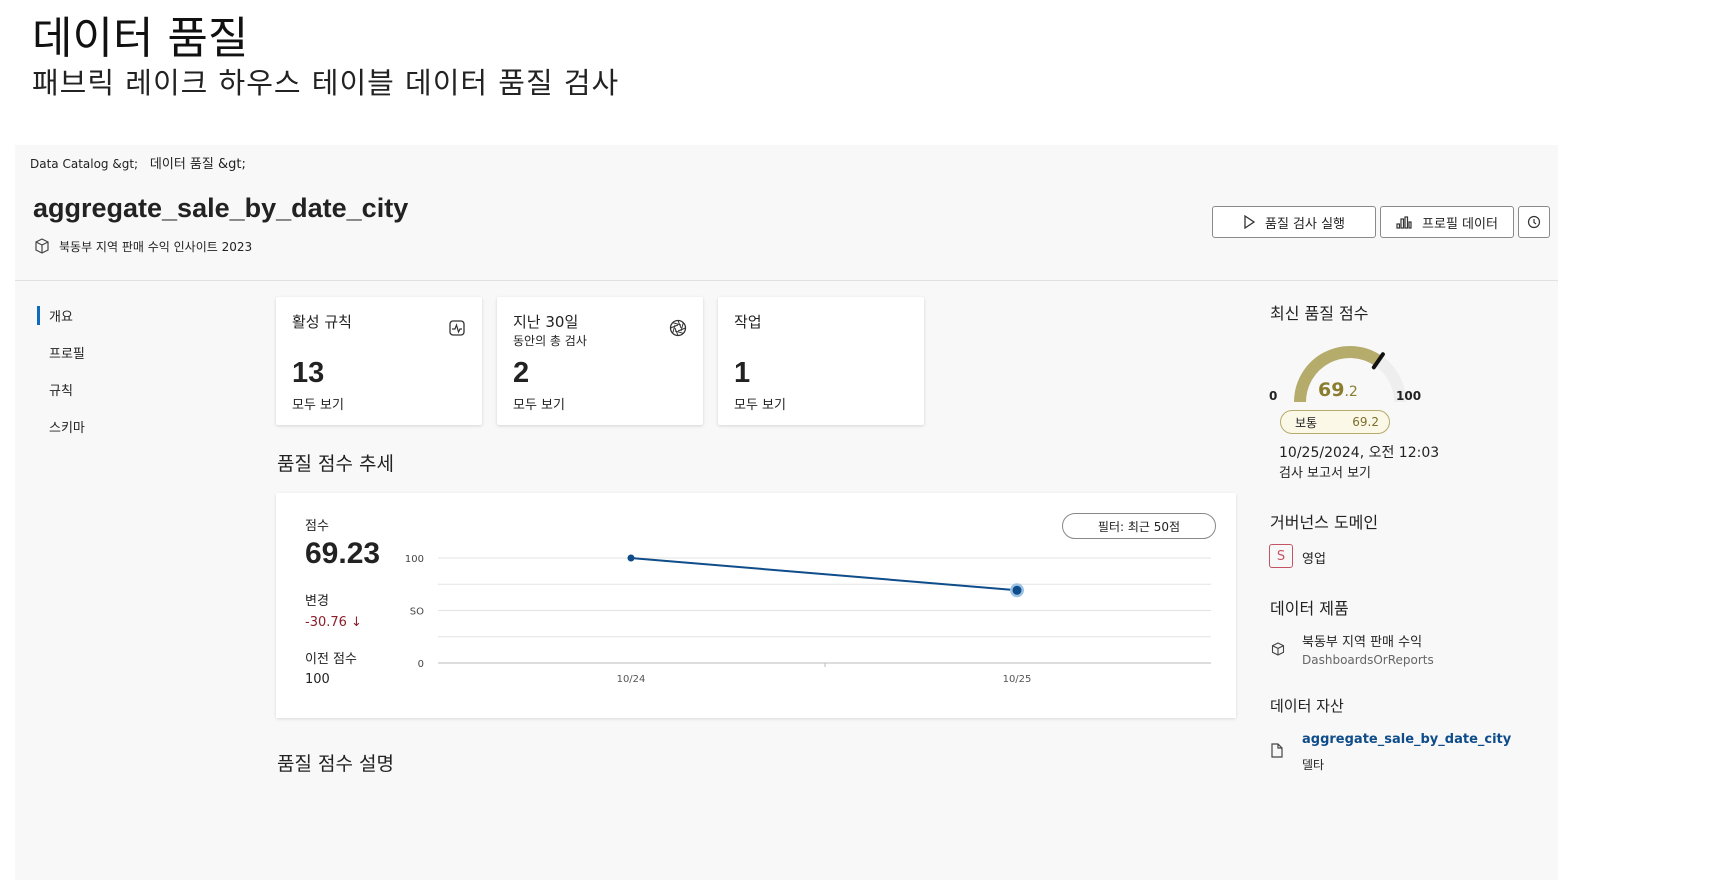  Describe the element at coordinates (317, 679) in the screenshot. I see `previous-score-value: 100` at that location.